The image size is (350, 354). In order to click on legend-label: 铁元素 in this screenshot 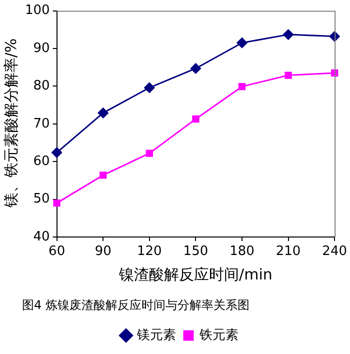, I will do `click(218, 335)`.